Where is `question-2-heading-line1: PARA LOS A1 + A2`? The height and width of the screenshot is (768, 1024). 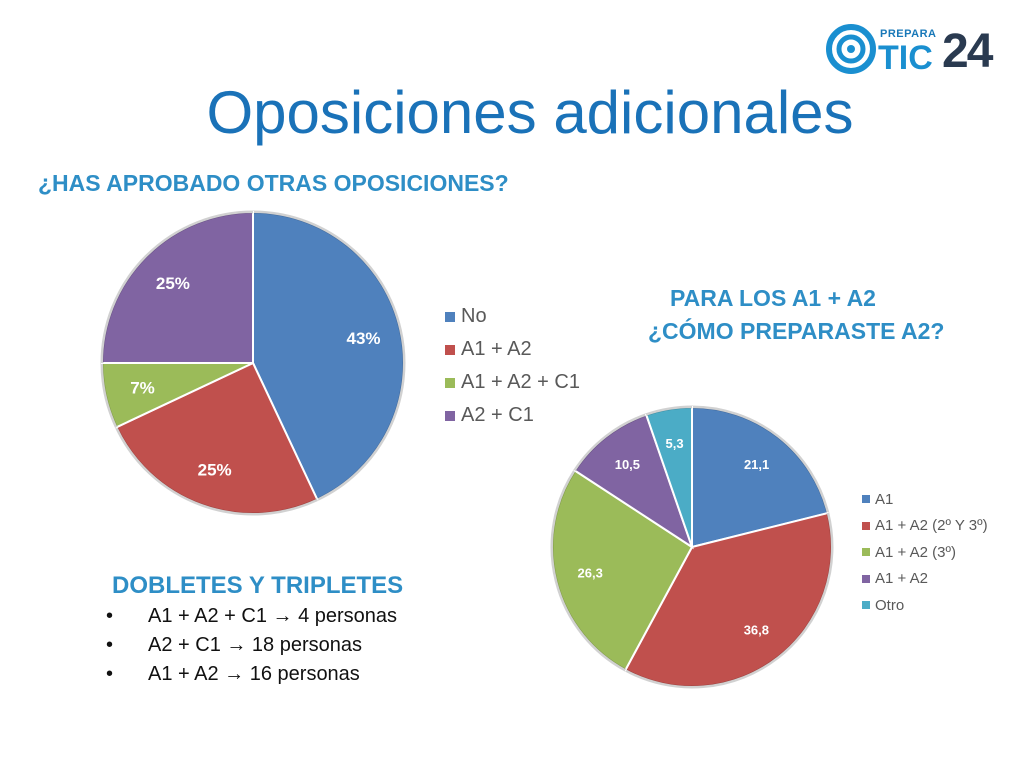 question-2-heading-line1: PARA LOS A1 + A2 is located at coordinates (773, 298).